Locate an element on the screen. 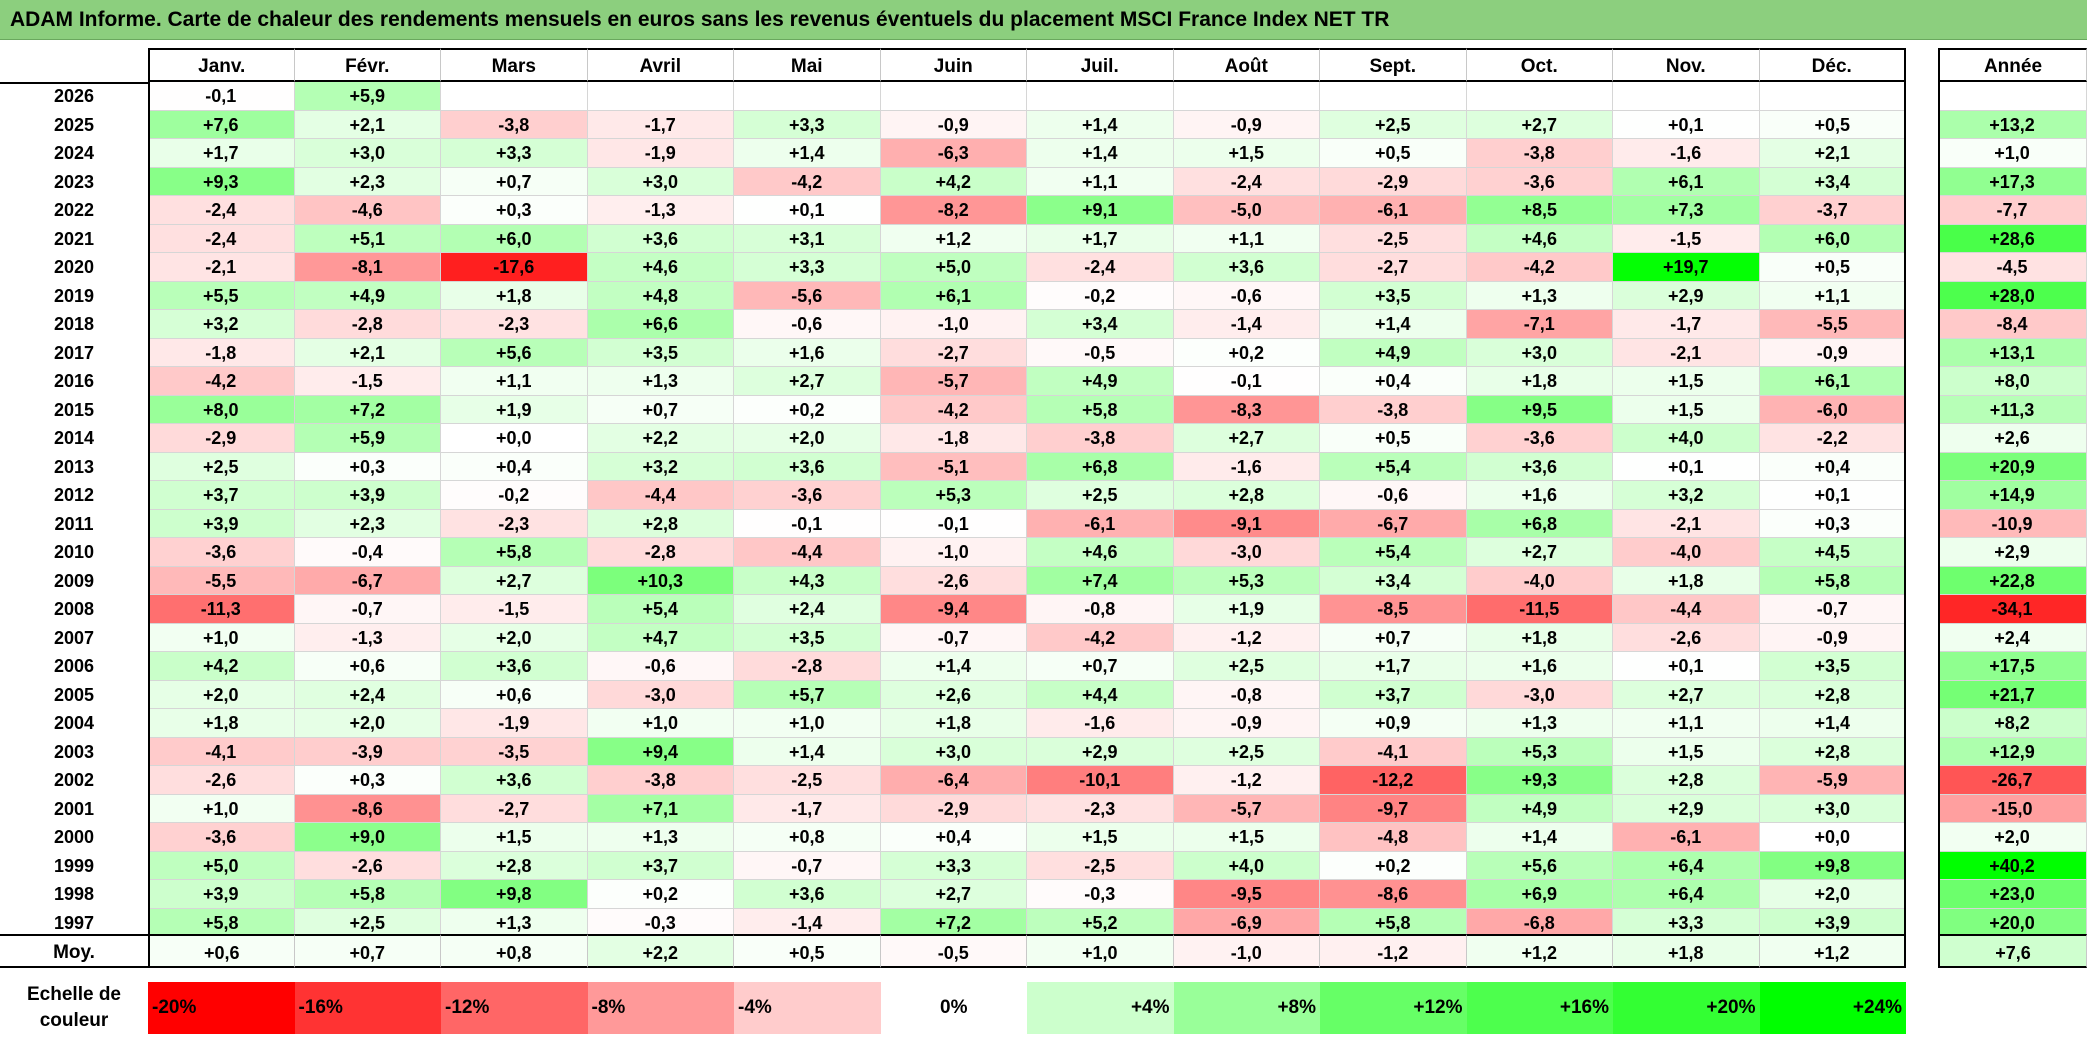 The height and width of the screenshot is (1037, 2087). heatmap-cell: -4,1 is located at coordinates (221, 751).